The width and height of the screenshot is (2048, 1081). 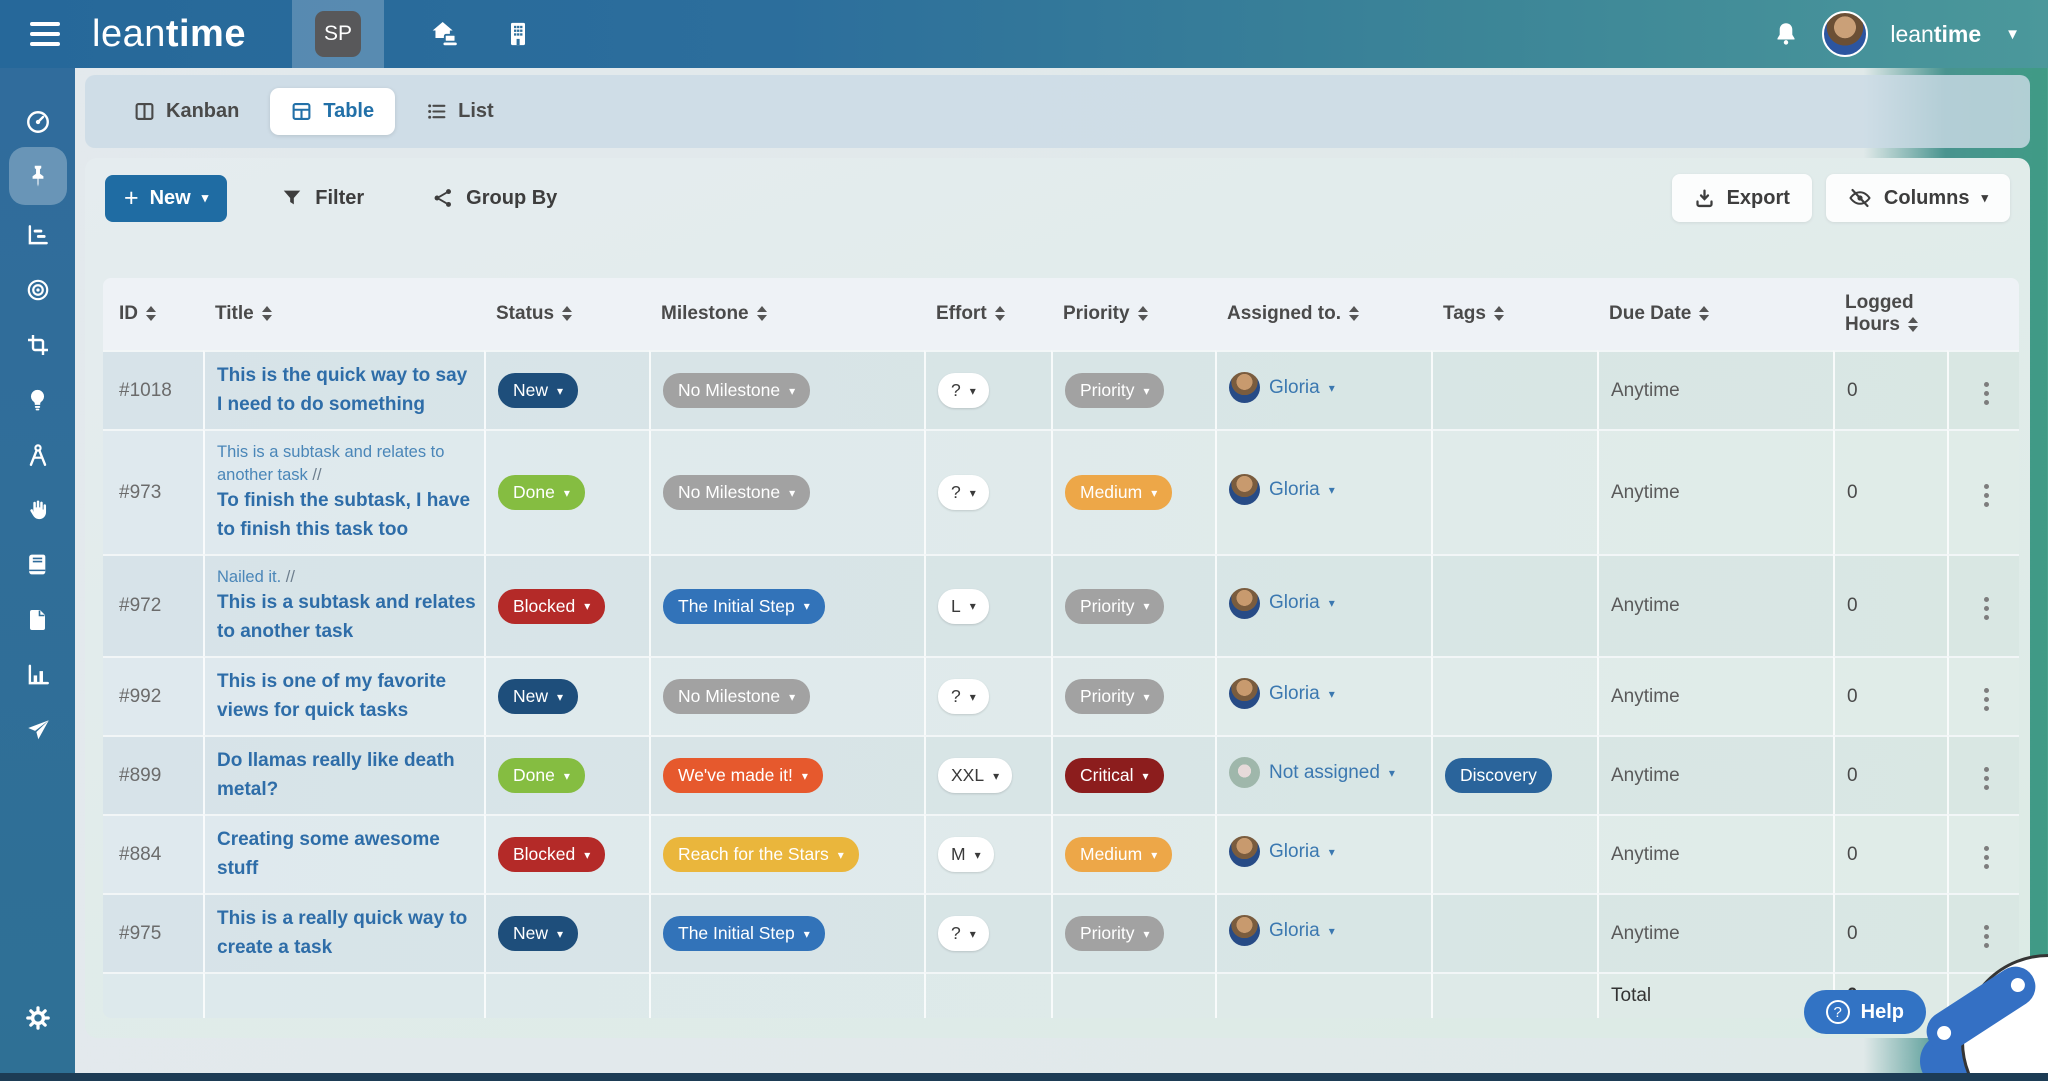 What do you see at coordinates (1514, 314) in the screenshot?
I see `header-tags: Tags` at bounding box center [1514, 314].